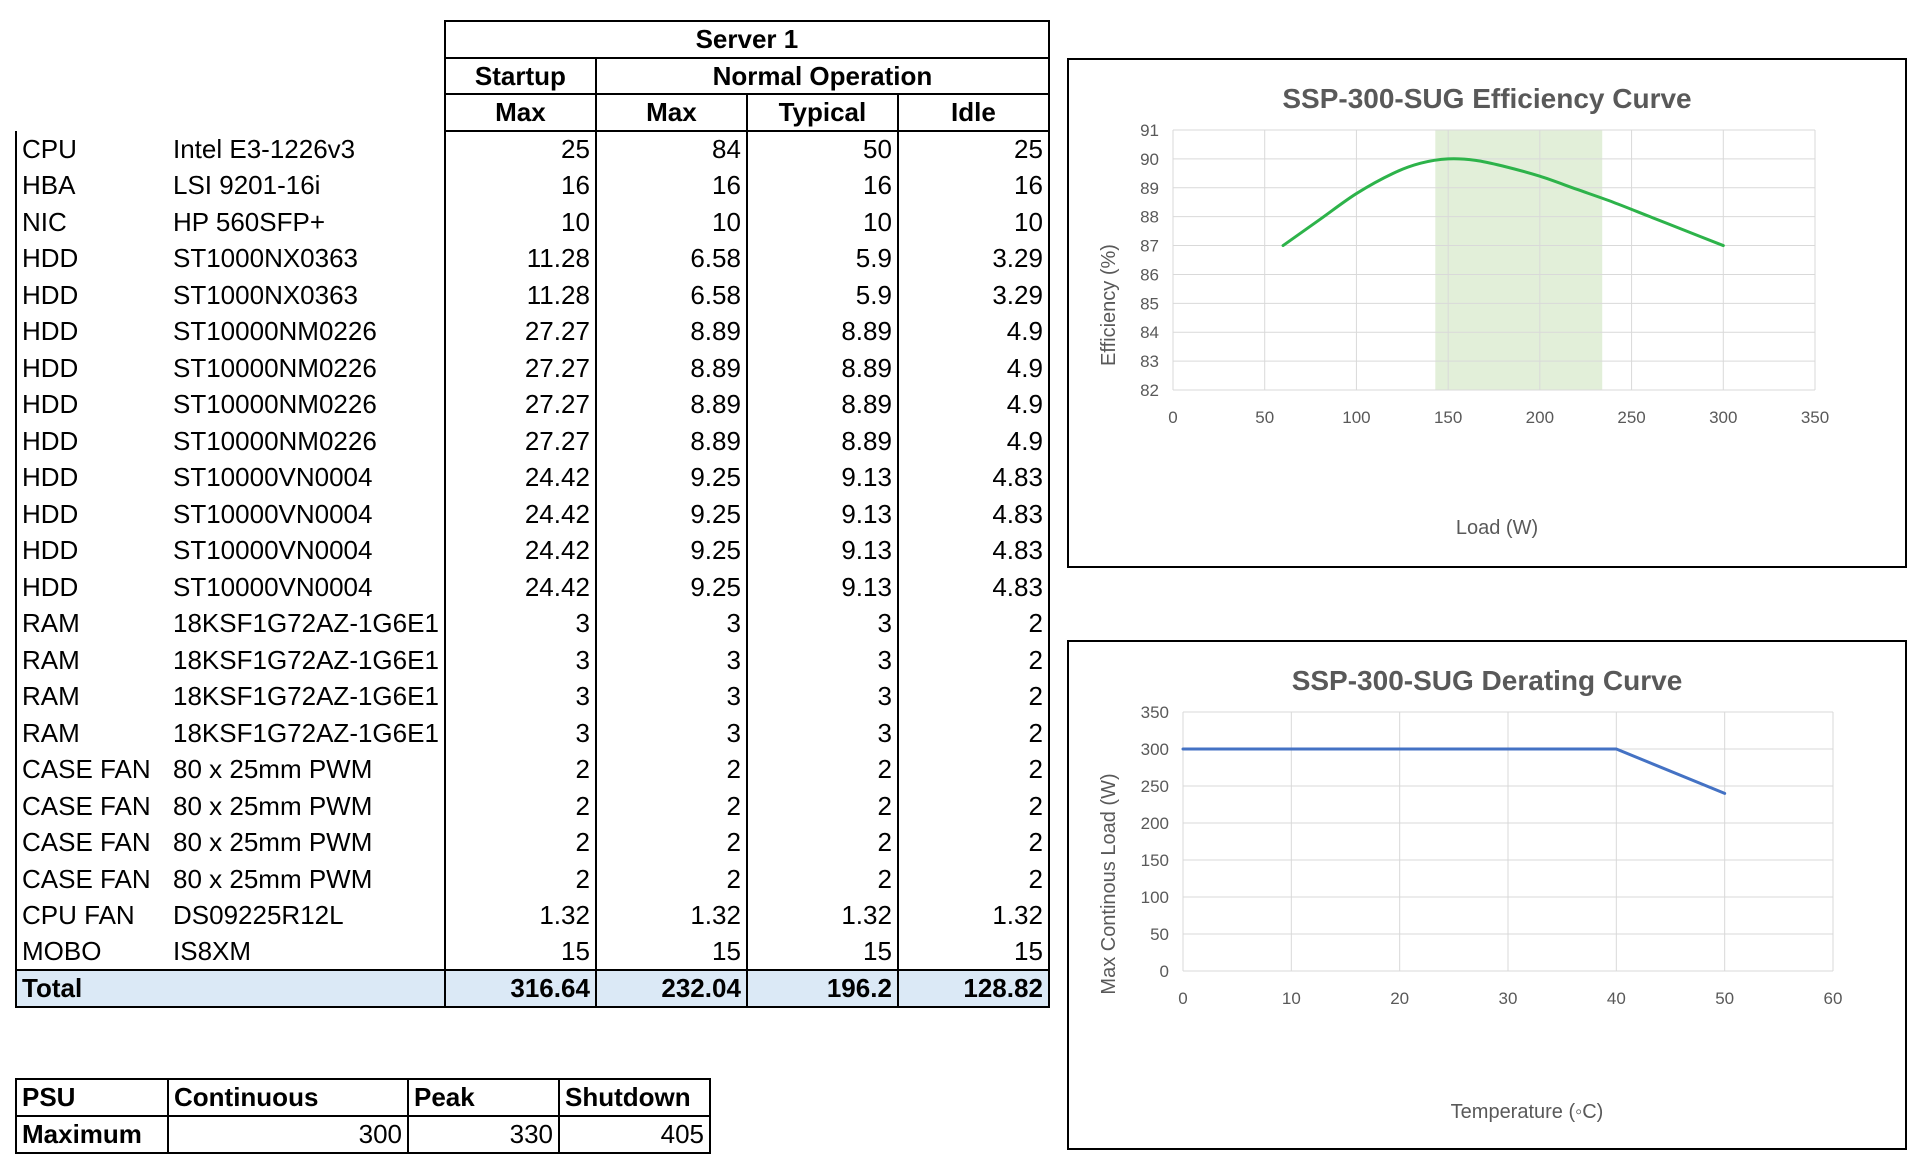 The image size is (1920, 1168). I want to click on derating-x-tick-label: 10, so click(1291, 998).